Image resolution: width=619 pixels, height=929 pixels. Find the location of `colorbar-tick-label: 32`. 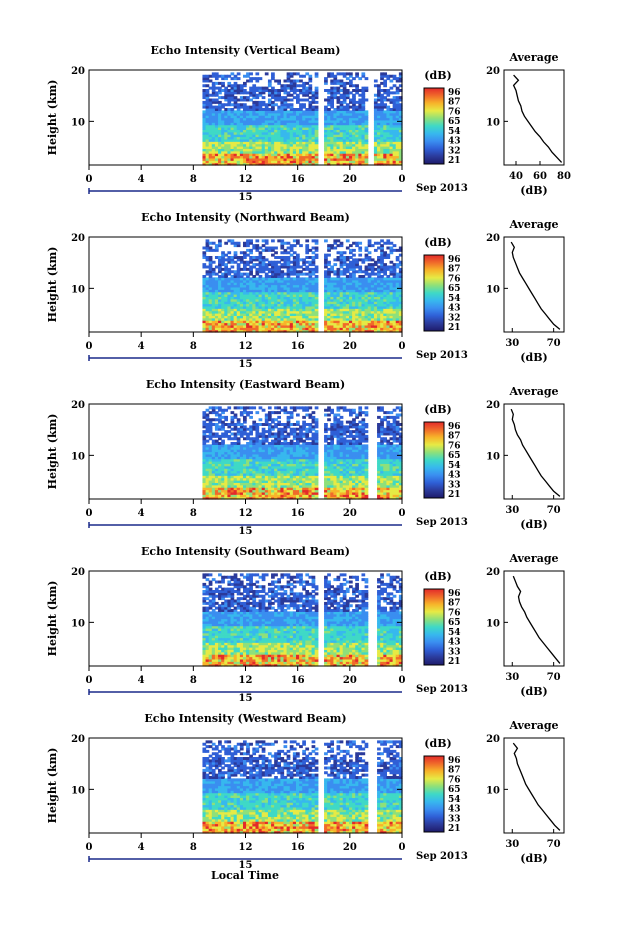

colorbar-tick-label: 32 is located at coordinates (454, 151).